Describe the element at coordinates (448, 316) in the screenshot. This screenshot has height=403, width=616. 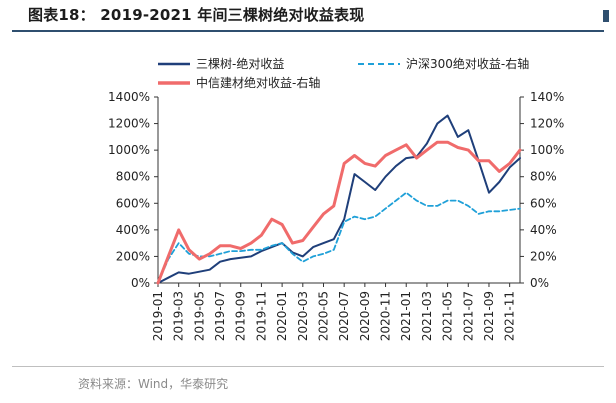
I see `x-tick-label: 2021-05` at that location.